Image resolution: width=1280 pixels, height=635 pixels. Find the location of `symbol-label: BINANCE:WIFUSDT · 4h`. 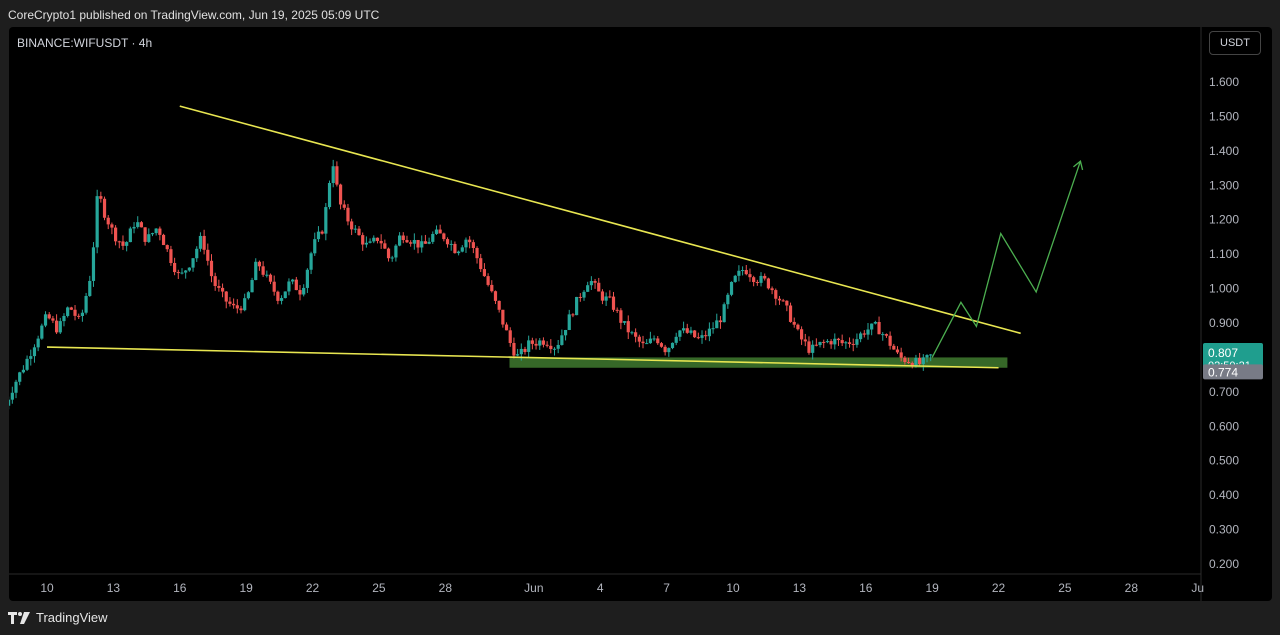

symbol-label: BINANCE:WIFUSDT · 4h is located at coordinates (85, 43).